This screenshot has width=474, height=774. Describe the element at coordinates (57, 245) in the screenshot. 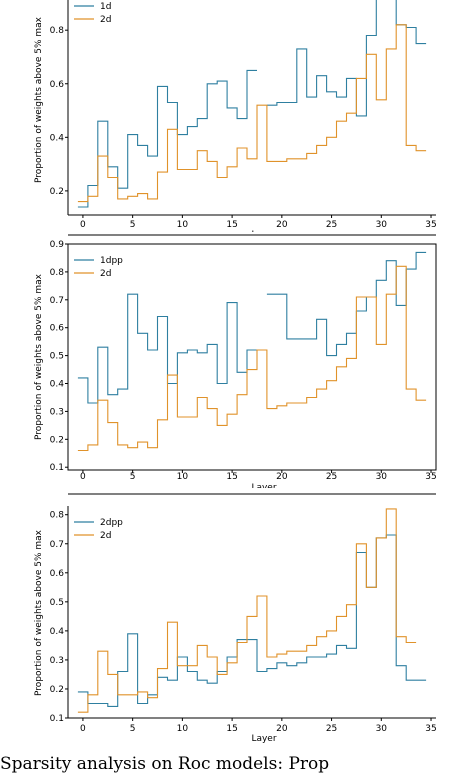

I see `y-tick-label: 0.9` at that location.